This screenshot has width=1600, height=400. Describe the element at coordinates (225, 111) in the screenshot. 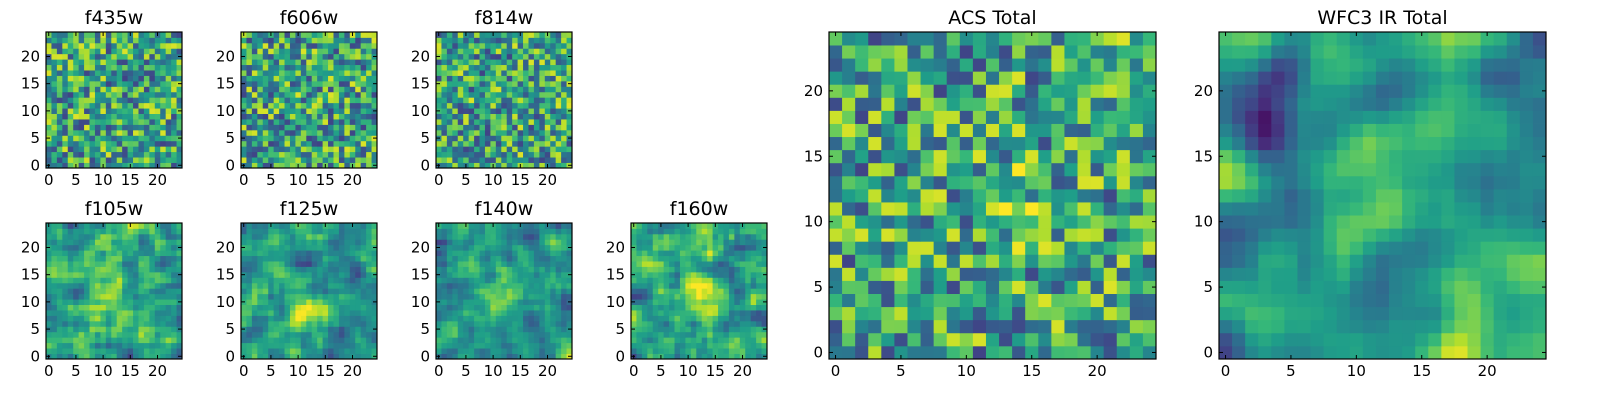

I see `y-tick-label: 10` at that location.